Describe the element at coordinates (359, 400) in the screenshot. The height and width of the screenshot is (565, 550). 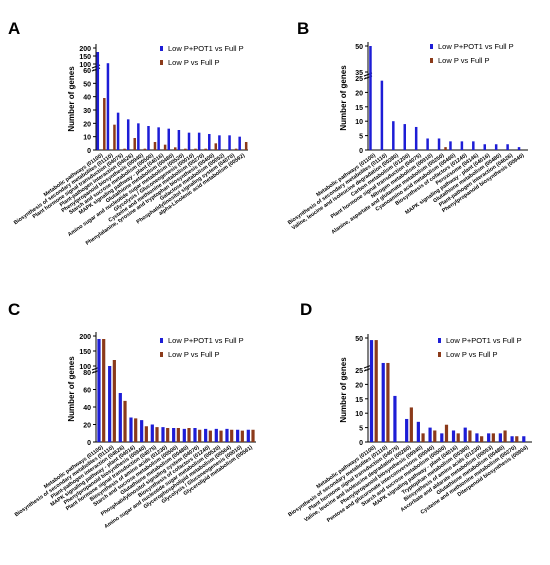
I see `y-tick-label: 15` at that location.